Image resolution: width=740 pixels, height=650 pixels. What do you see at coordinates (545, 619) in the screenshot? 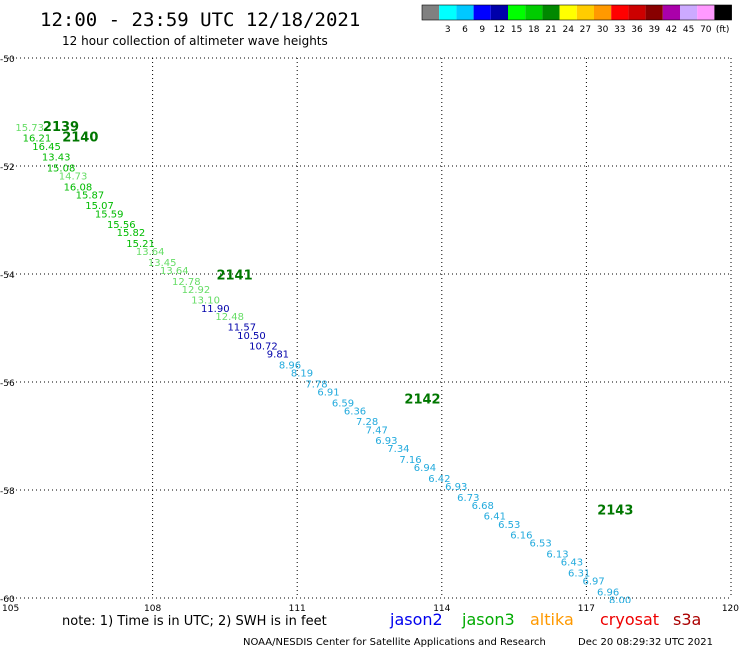
I see `satellite-legend: jason2 jason3 altika cryosat s3a` at bounding box center [545, 619].